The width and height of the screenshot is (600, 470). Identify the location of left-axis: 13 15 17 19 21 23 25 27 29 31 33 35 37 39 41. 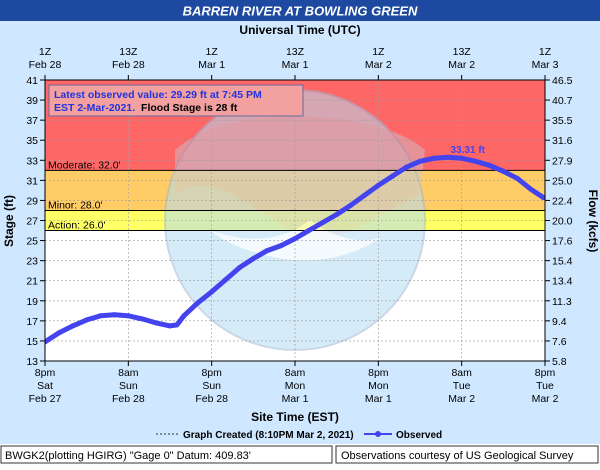
(35, 221).